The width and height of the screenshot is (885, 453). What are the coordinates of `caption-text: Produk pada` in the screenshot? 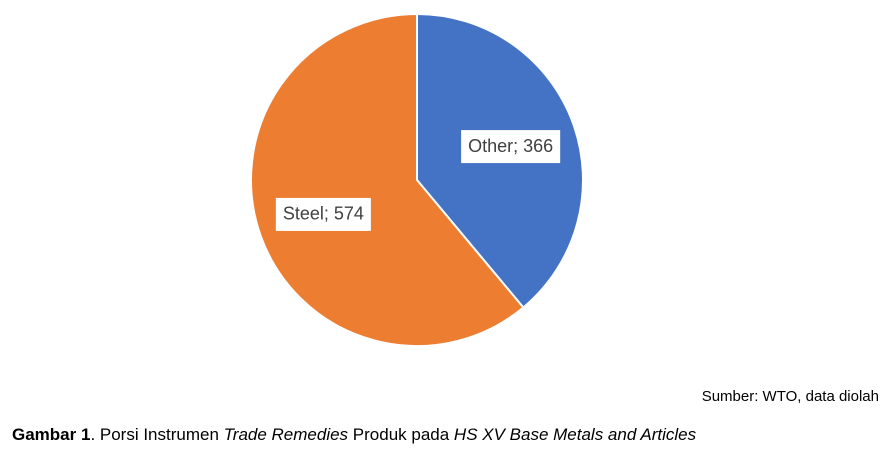 It's located at (401, 434).